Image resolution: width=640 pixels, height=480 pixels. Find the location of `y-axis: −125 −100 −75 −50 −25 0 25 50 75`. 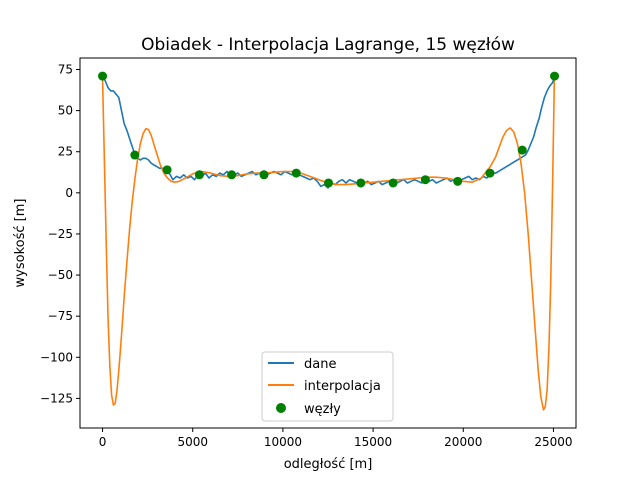

y-axis: −125 −100 −75 −50 −25 0 25 50 75 is located at coordinates (60, 234).